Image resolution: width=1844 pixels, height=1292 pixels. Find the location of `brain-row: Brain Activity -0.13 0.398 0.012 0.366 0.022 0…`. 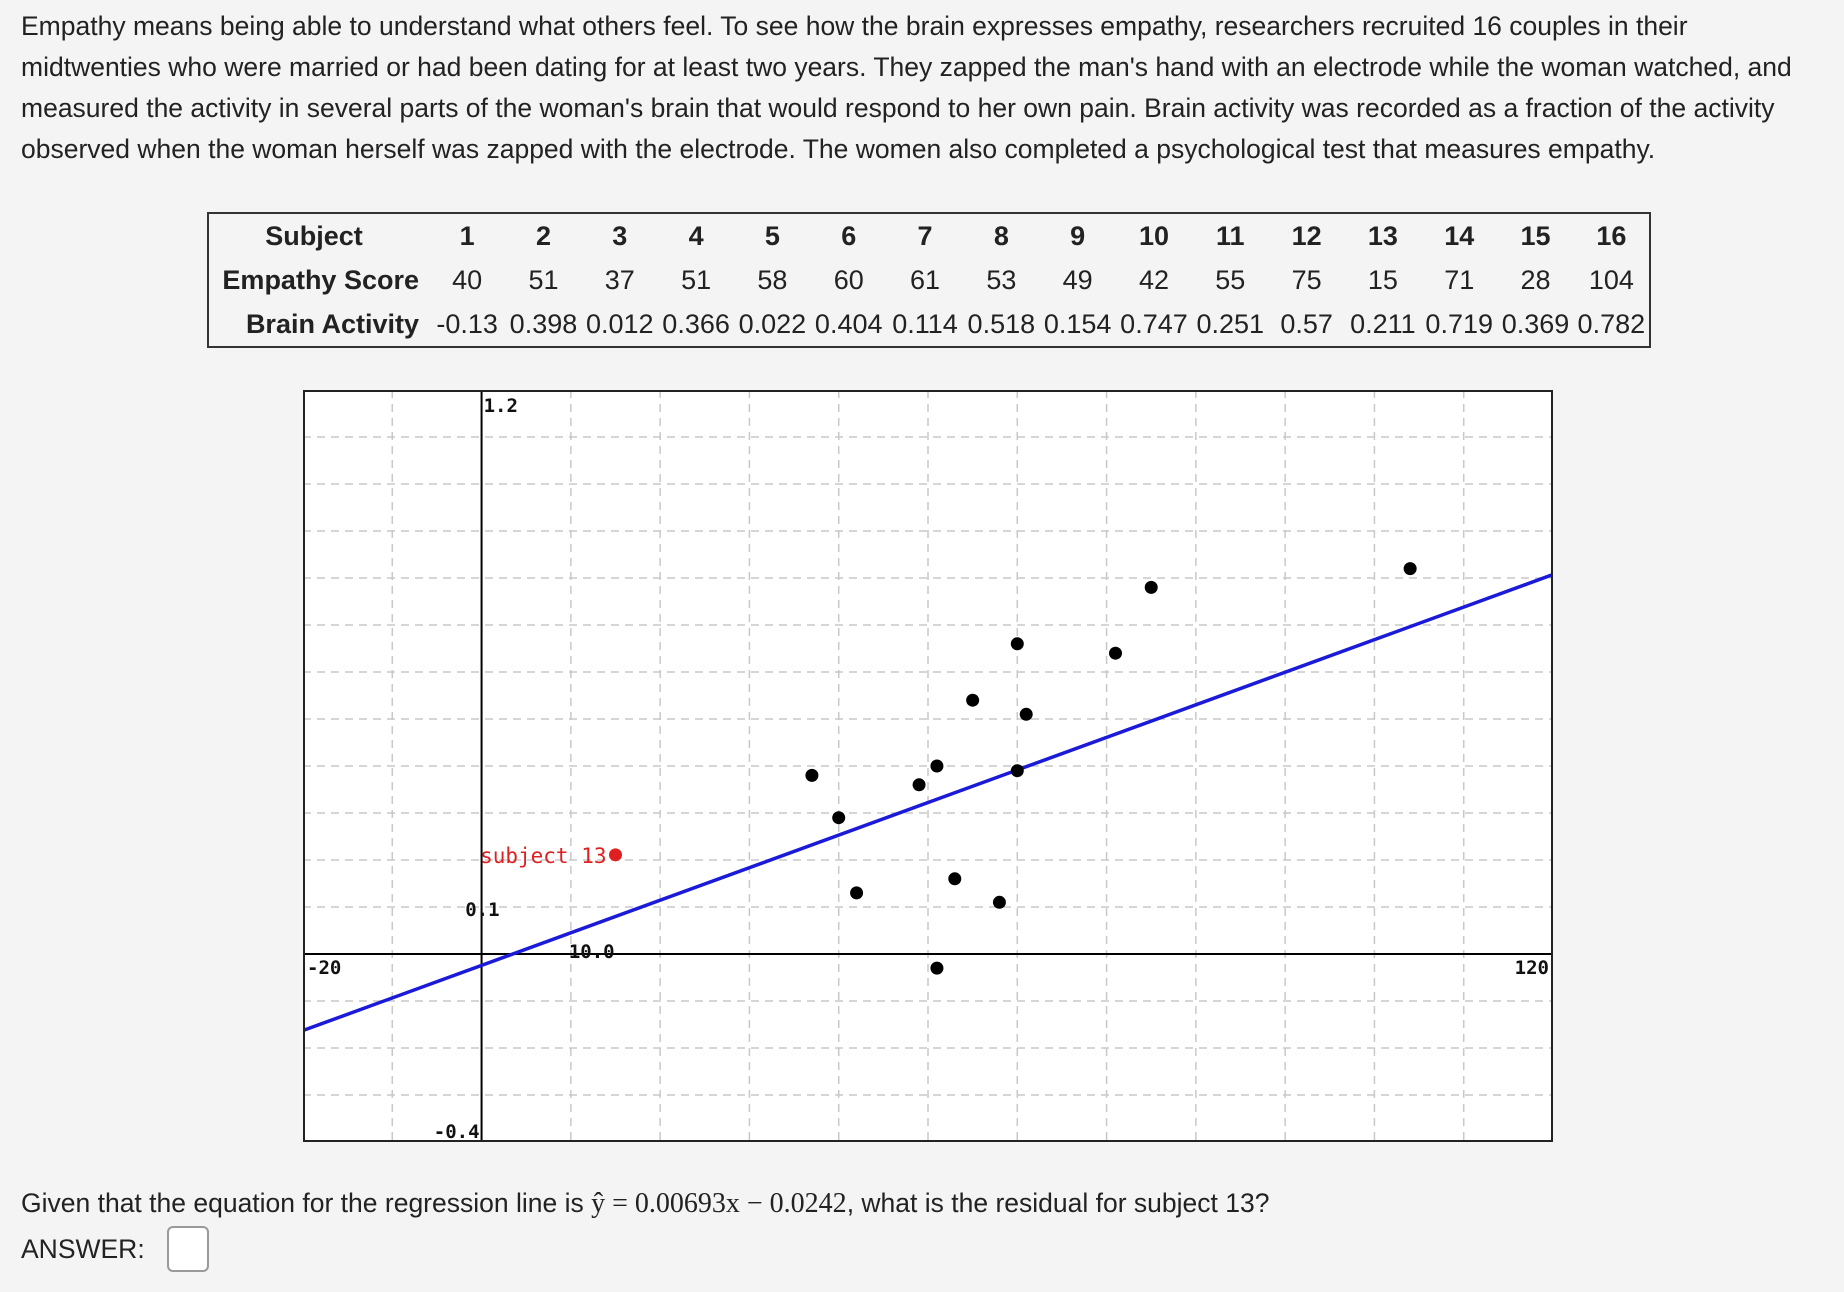

brain-row: Brain Activity -0.13 0.398 0.012 0.366 0.022 0… is located at coordinates (929, 324).